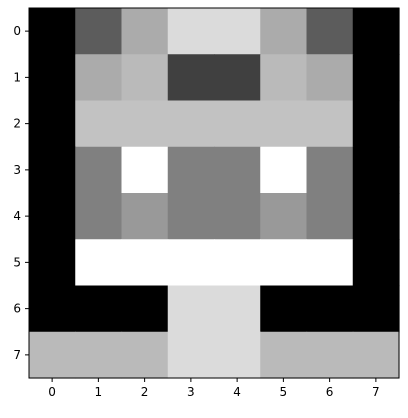 Image resolution: width=408 pixels, height=418 pixels. I want to click on heatmap-cell-r5-c3, so click(191, 263).